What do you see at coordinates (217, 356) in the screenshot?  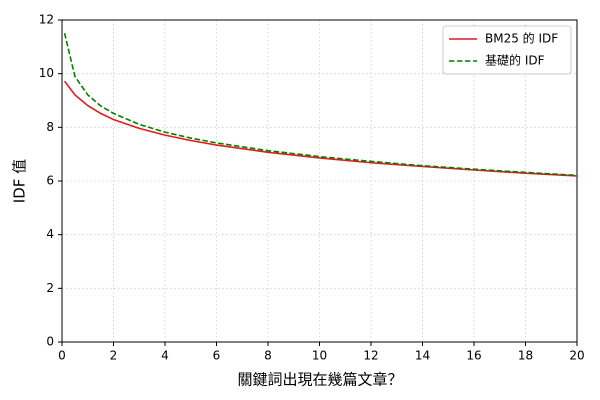 I see `x-tick-label: 6` at bounding box center [217, 356].